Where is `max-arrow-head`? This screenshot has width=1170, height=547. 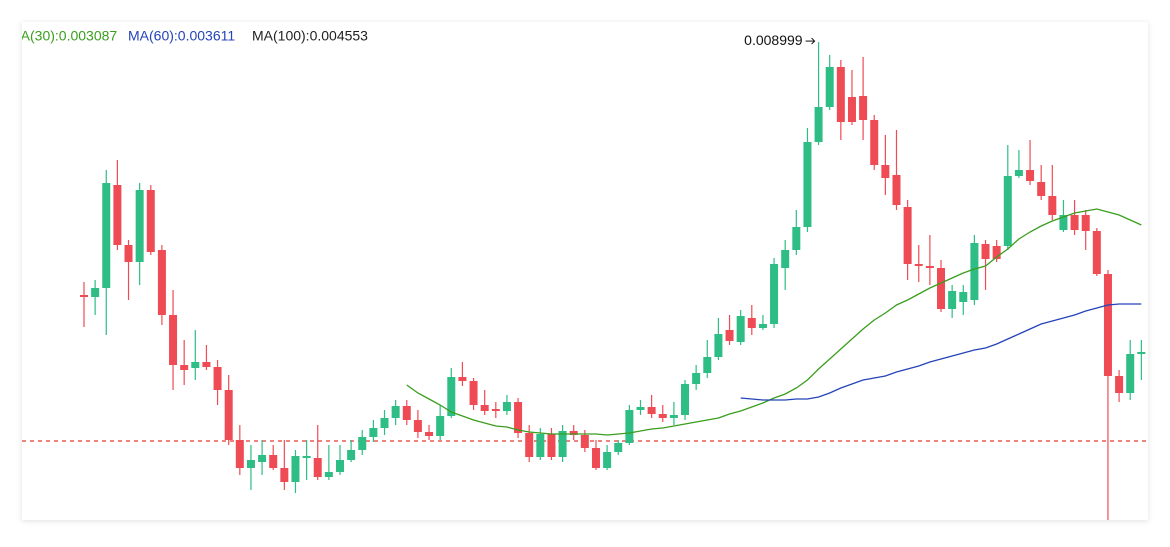
max-arrow-head is located at coordinates (813, 41).